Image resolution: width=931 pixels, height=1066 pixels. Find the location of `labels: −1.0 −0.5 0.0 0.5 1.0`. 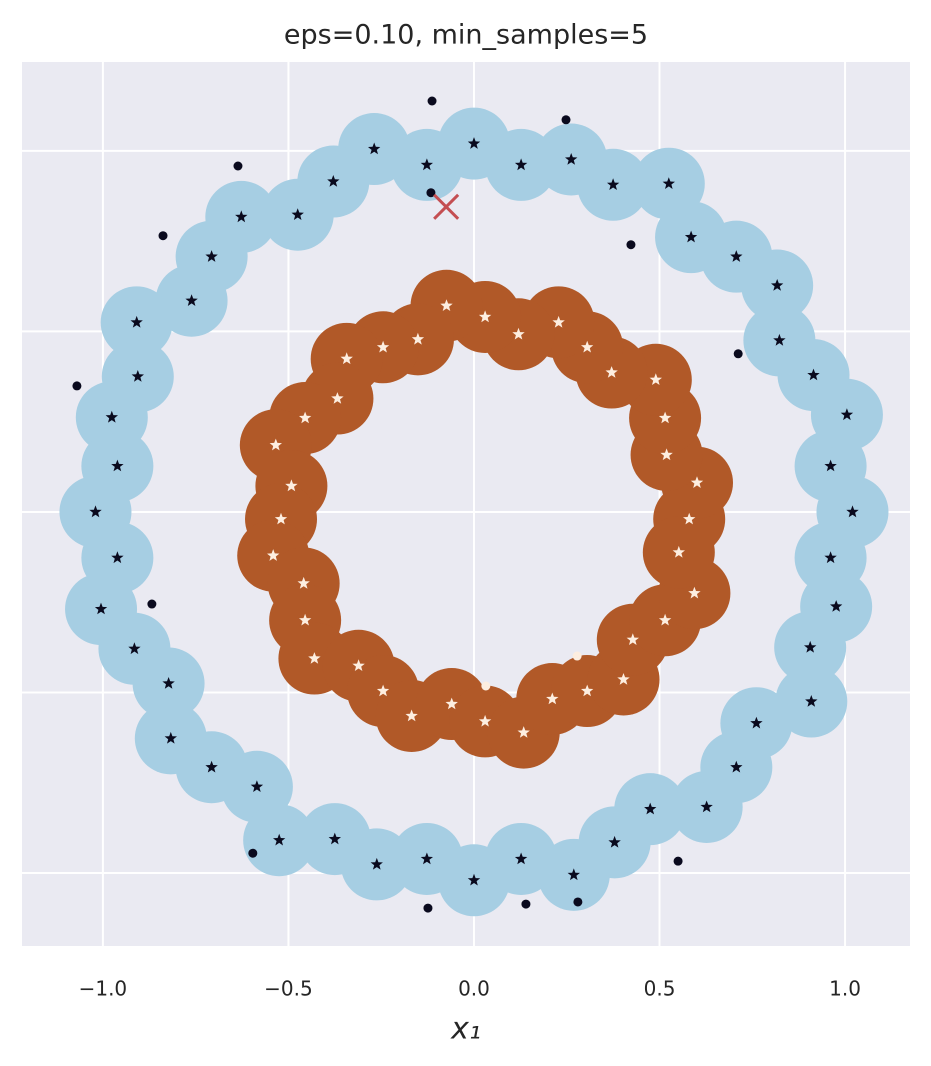

labels: −1.0 −0.5 0.0 0.5 1.0 is located at coordinates (470, 989).